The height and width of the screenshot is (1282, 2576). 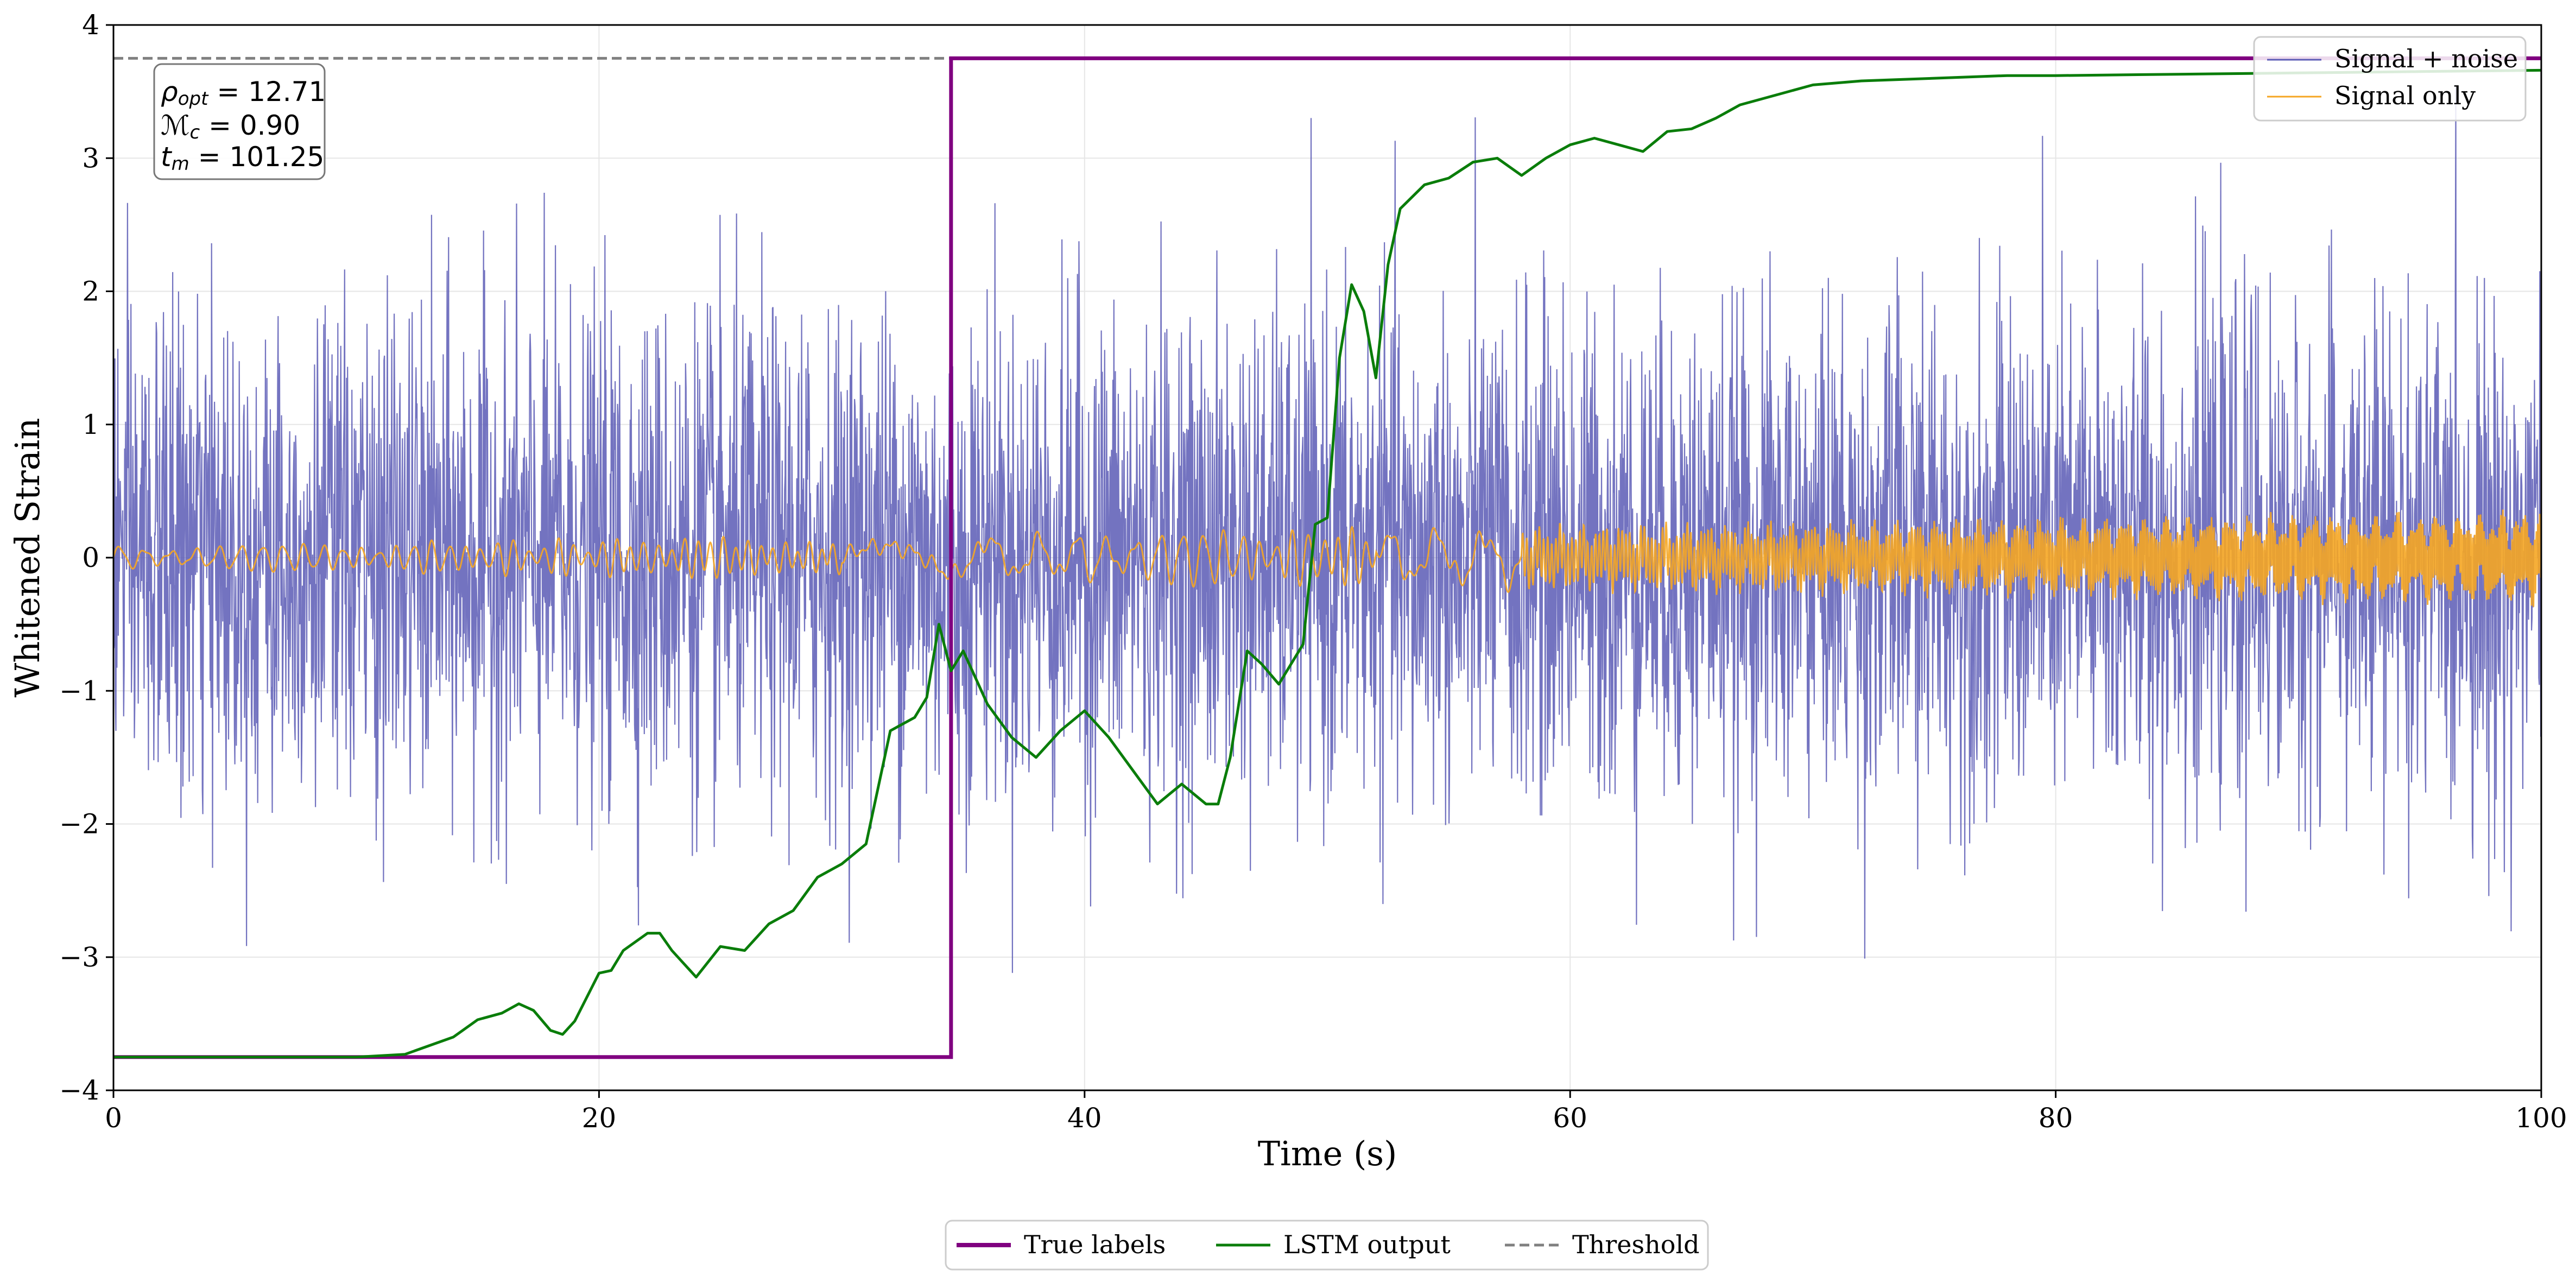 I want to click on y-tick-label: 1, so click(x=90, y=424).